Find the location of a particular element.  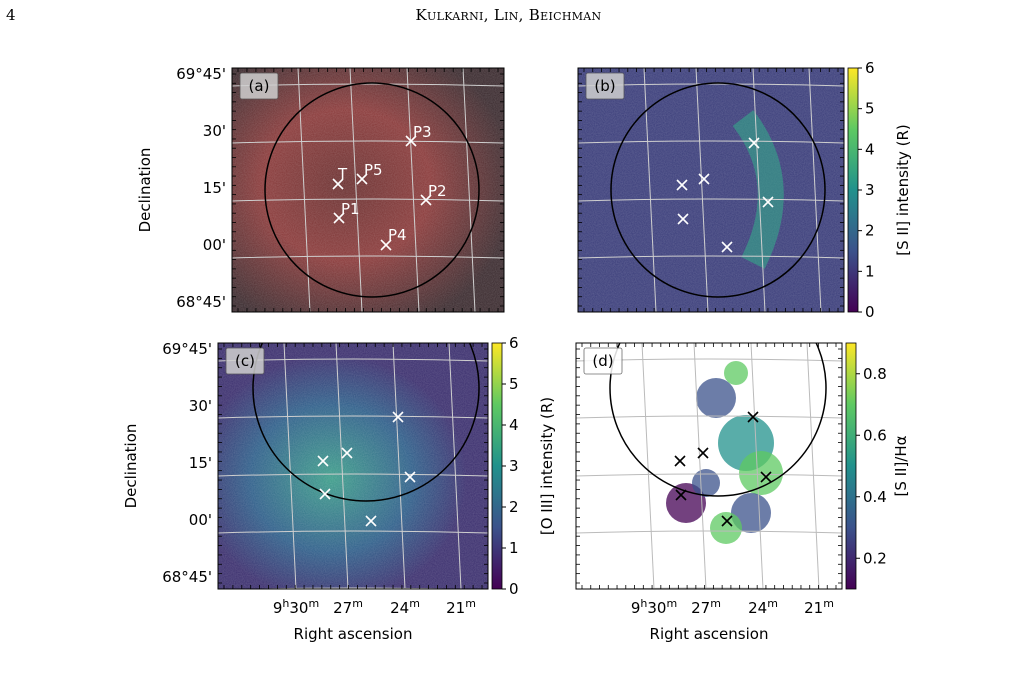

colorbar-tick-label: 3 is located at coordinates (514, 466).